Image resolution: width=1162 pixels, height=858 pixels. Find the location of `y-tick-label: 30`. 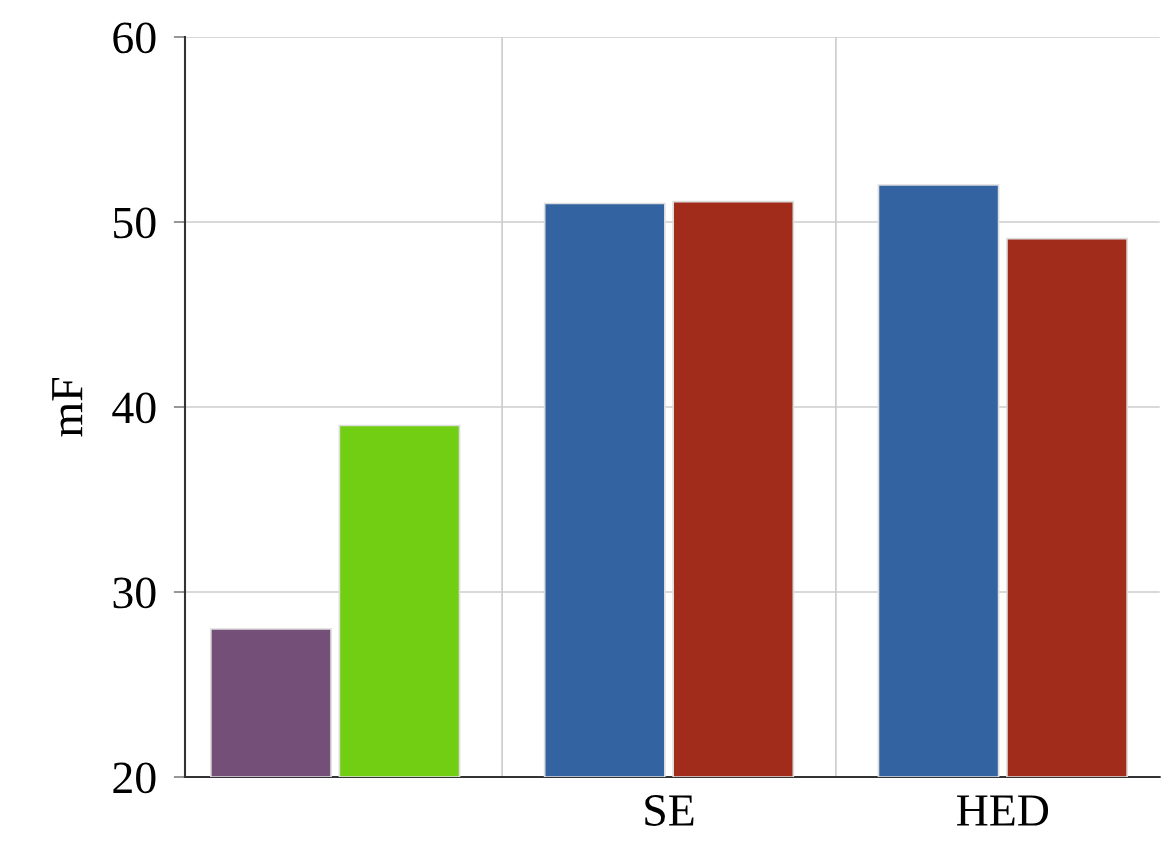

y-tick-label: 30 is located at coordinates (134, 593).